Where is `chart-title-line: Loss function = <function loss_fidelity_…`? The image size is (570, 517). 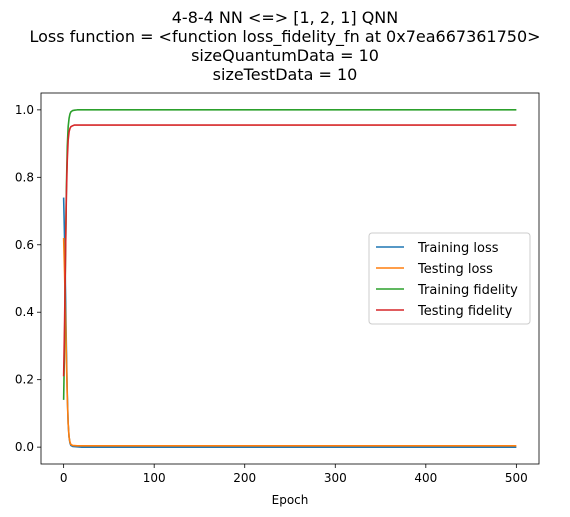 chart-title-line: Loss function = <function loss_fidelity_… is located at coordinates (285, 36).